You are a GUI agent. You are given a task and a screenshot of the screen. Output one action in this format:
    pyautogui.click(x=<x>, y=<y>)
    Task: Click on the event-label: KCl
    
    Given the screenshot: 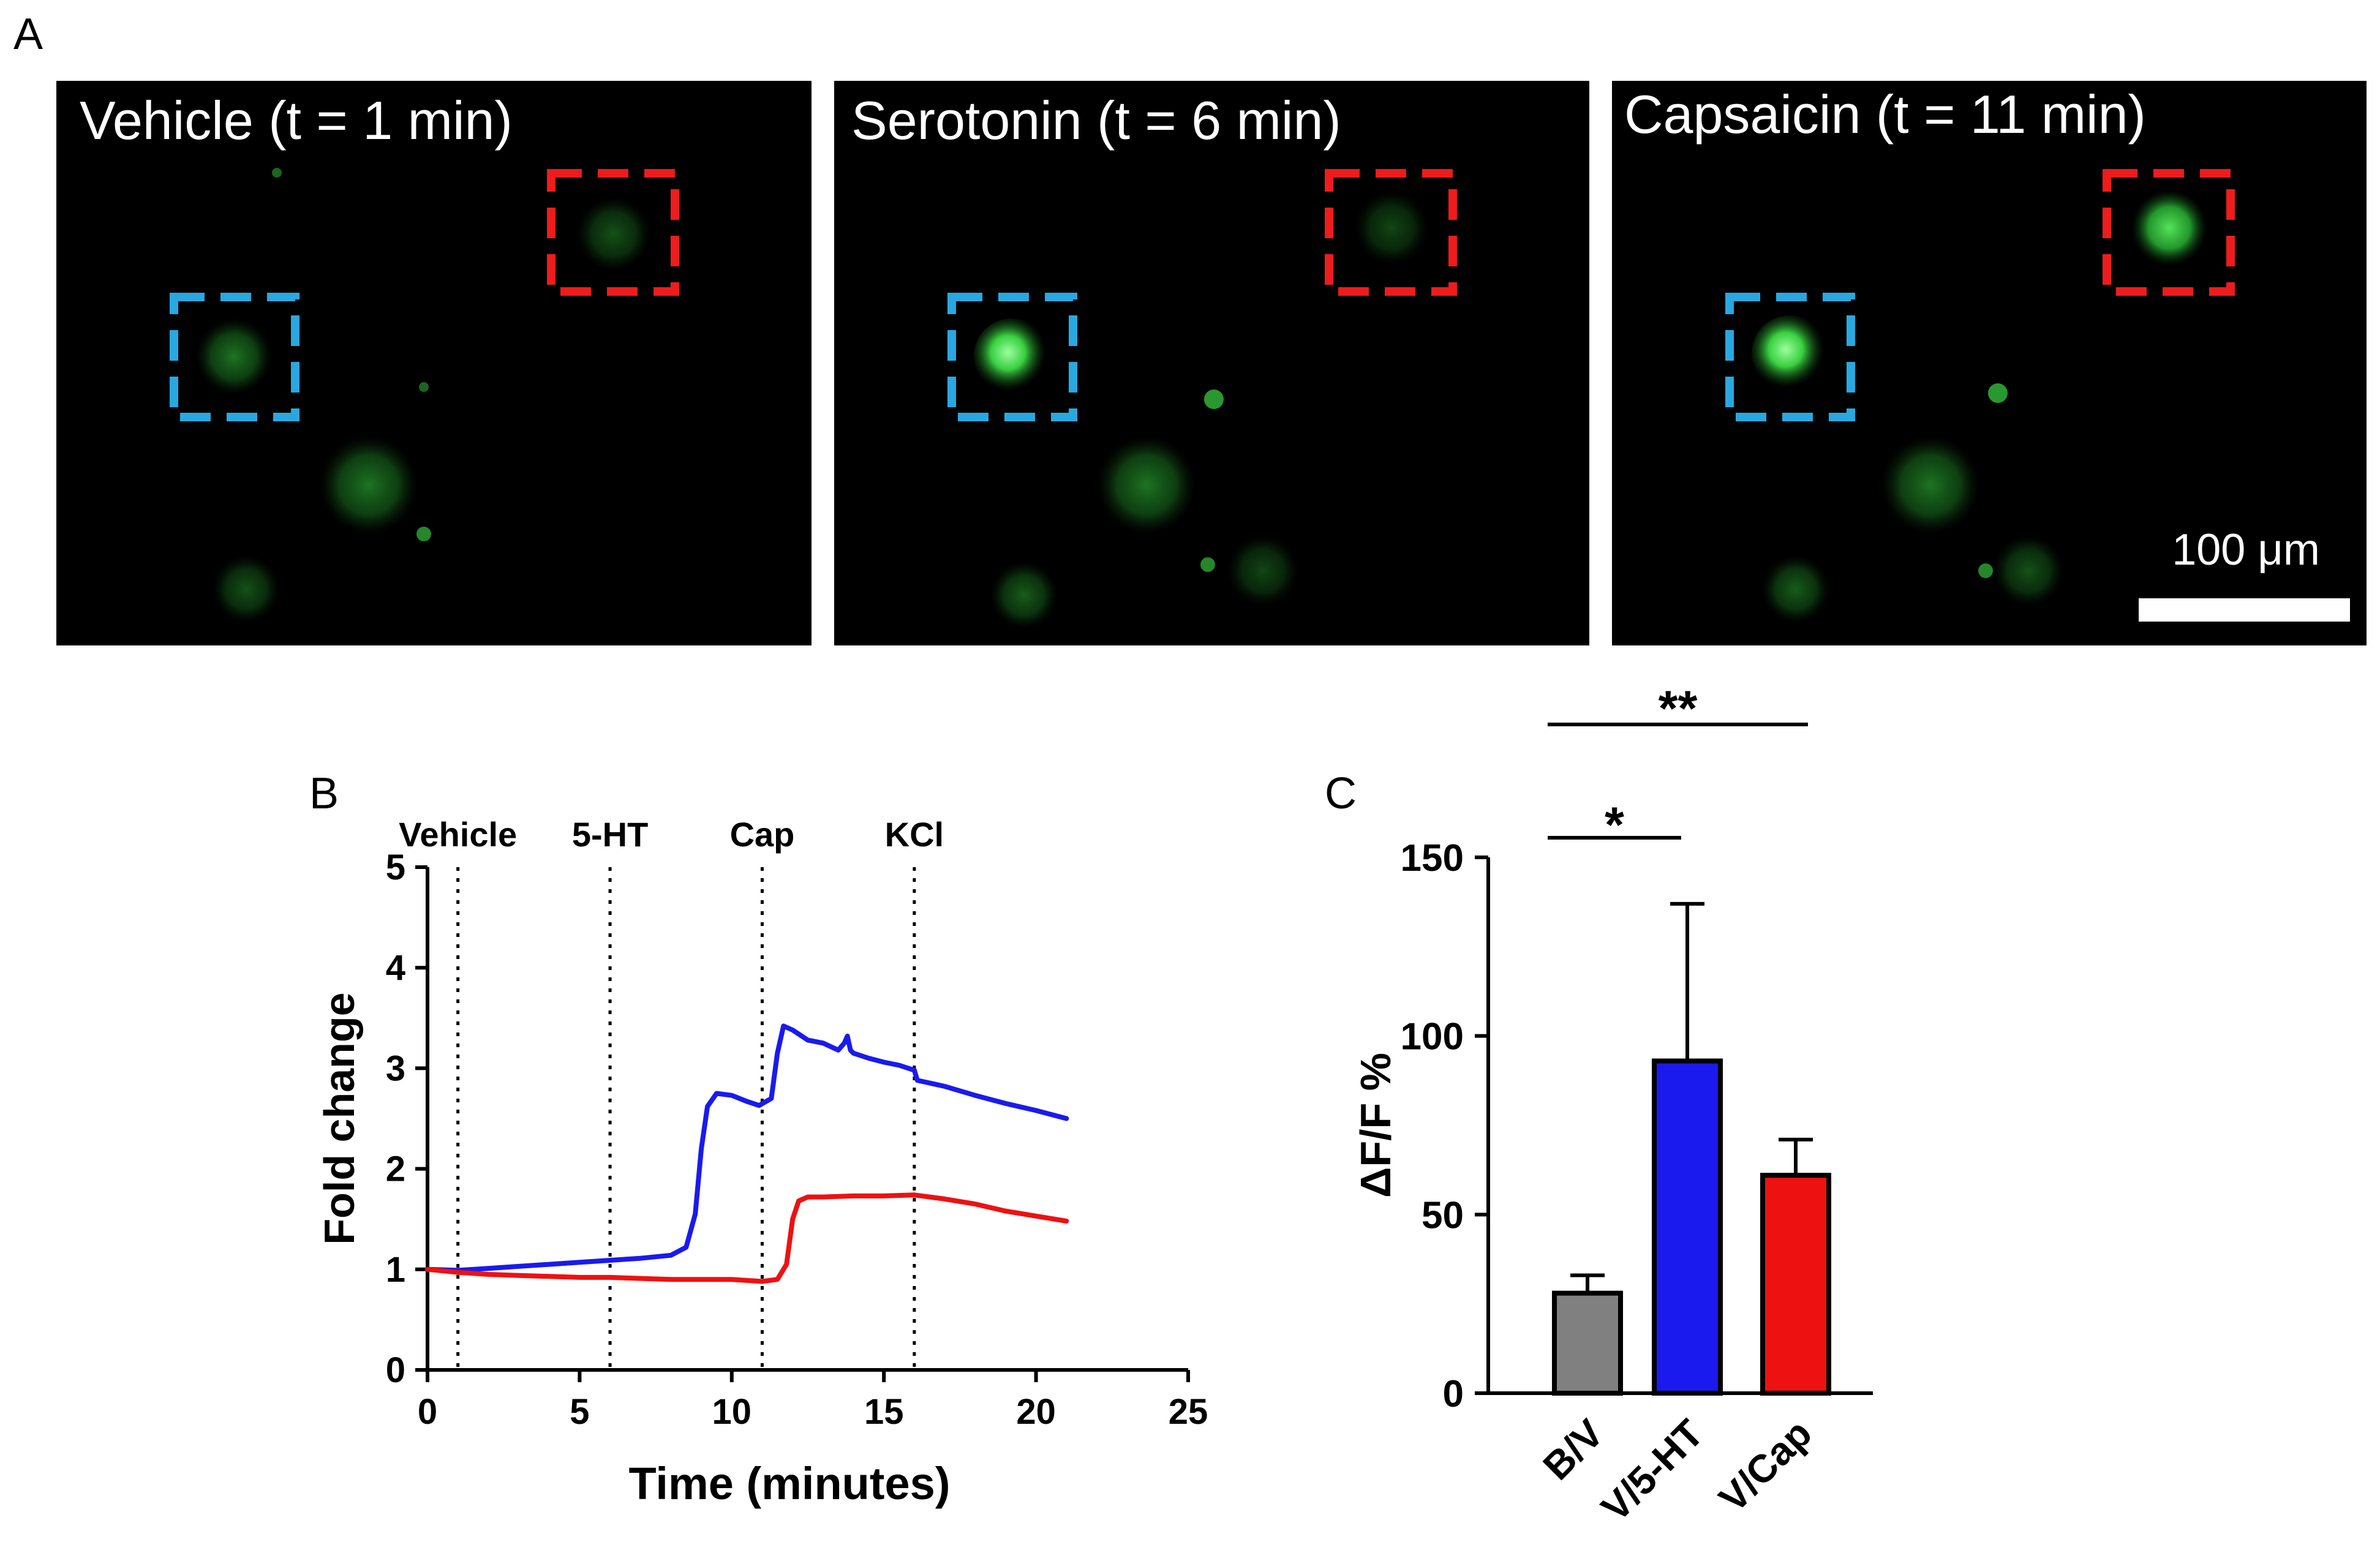 What is the action you would take?
    pyautogui.click(x=915, y=834)
    